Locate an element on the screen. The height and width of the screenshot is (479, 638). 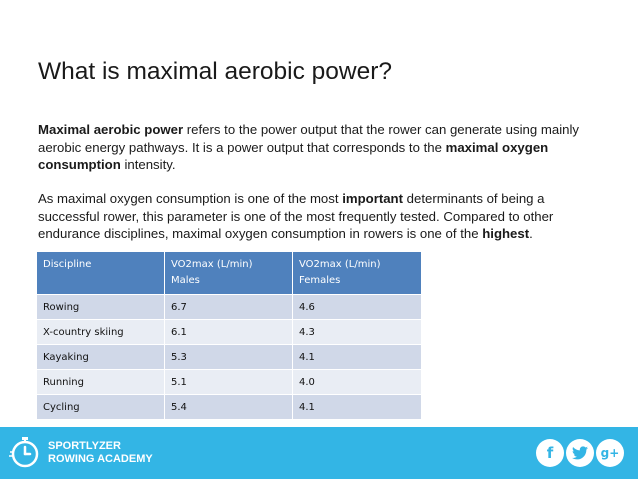
brand-line-2: ROWING ACADEMY is located at coordinates (100, 459).